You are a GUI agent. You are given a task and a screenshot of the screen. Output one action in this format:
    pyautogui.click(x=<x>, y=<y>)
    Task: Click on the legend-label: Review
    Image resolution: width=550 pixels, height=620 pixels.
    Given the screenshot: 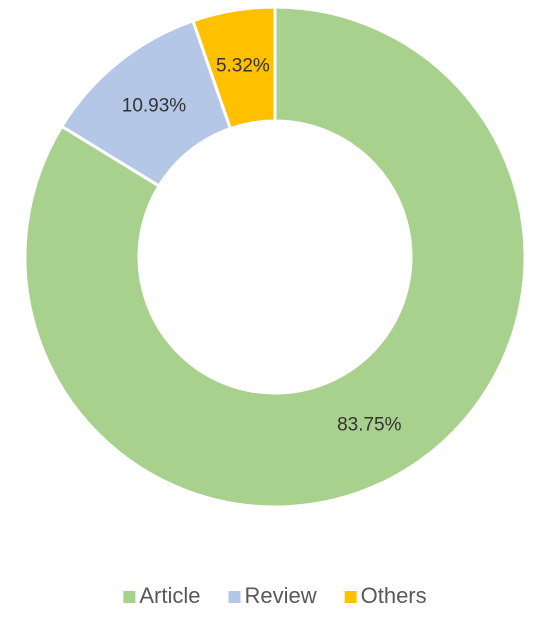 What is the action you would take?
    pyautogui.click(x=280, y=595)
    